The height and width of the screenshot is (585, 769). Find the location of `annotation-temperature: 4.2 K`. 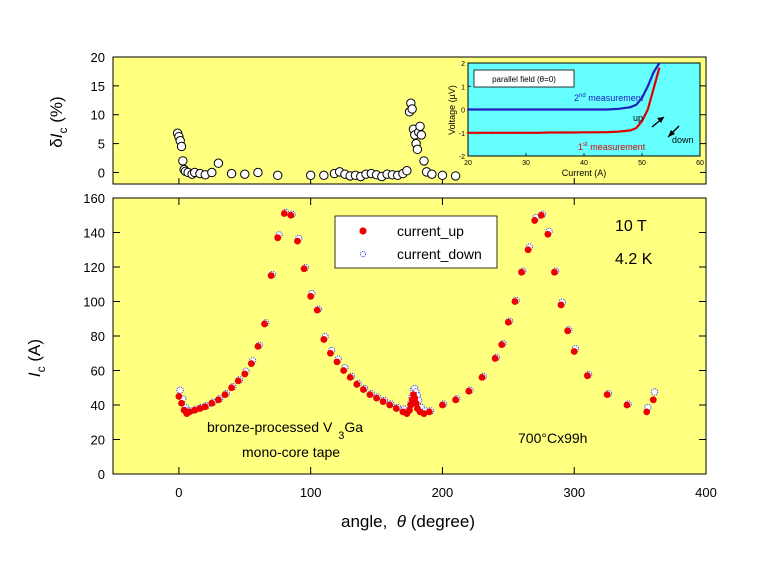

annotation-temperature: 4.2 K is located at coordinates (634, 259).